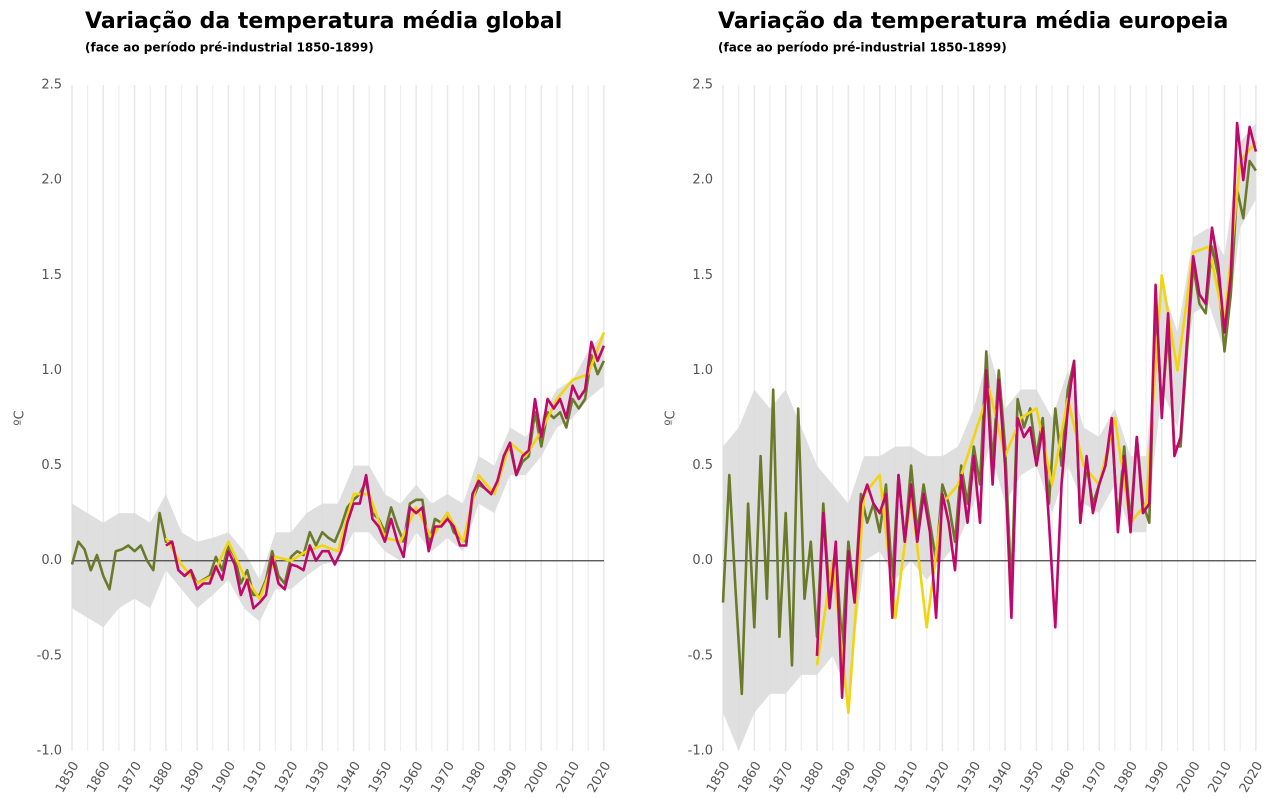 The width and height of the screenshot is (1273, 798). I want to click on series-line, so click(385, 475).